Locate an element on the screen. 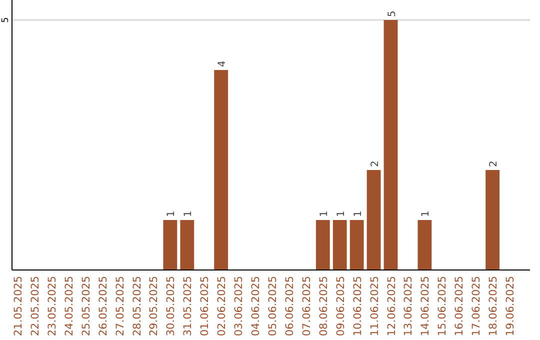 The width and height of the screenshot is (540, 340). x-tick-label: 24.05.2025 is located at coordinates (69, 306).